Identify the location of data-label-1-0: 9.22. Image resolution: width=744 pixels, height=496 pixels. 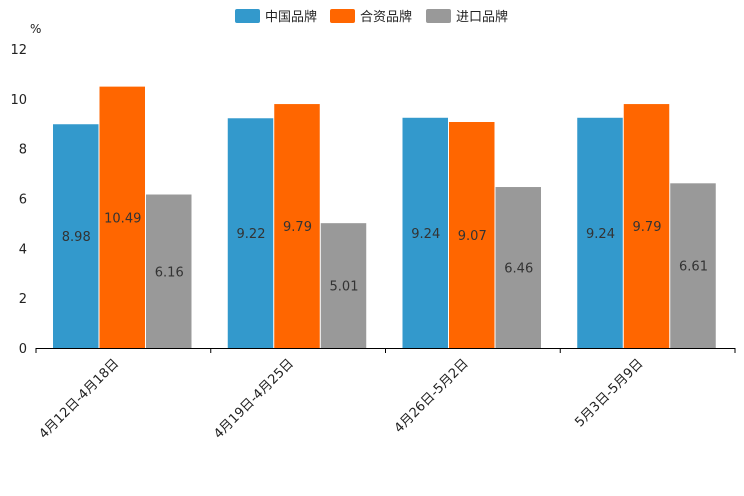
(251, 234).